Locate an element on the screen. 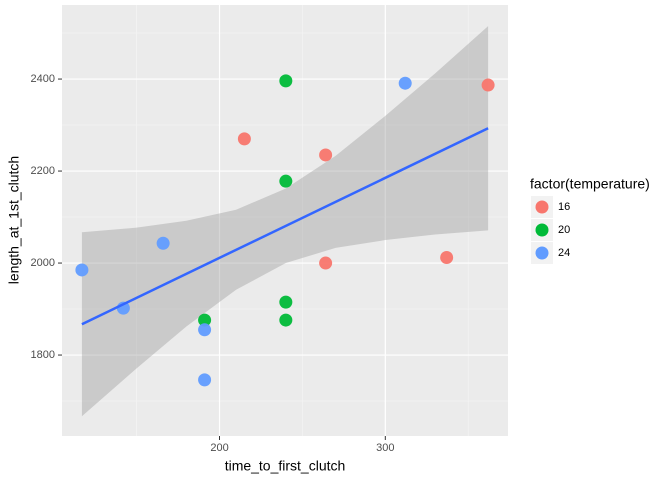  legend-label: 24 is located at coordinates (564, 253).